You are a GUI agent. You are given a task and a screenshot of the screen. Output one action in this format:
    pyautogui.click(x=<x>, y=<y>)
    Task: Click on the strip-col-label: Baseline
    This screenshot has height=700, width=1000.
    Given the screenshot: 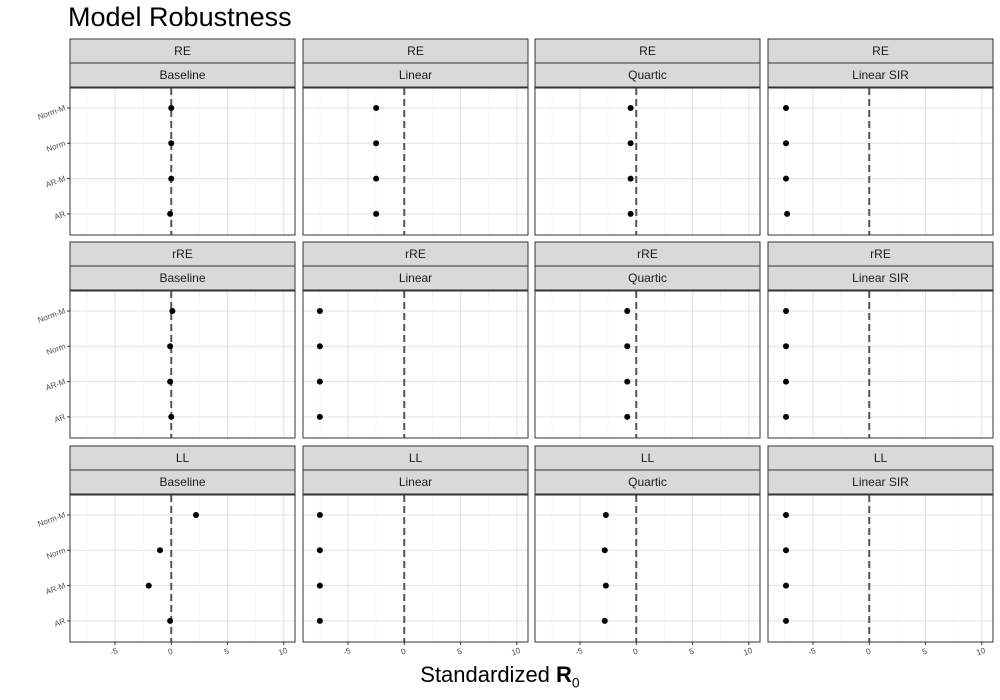 What is the action you would take?
    pyautogui.click(x=182, y=75)
    